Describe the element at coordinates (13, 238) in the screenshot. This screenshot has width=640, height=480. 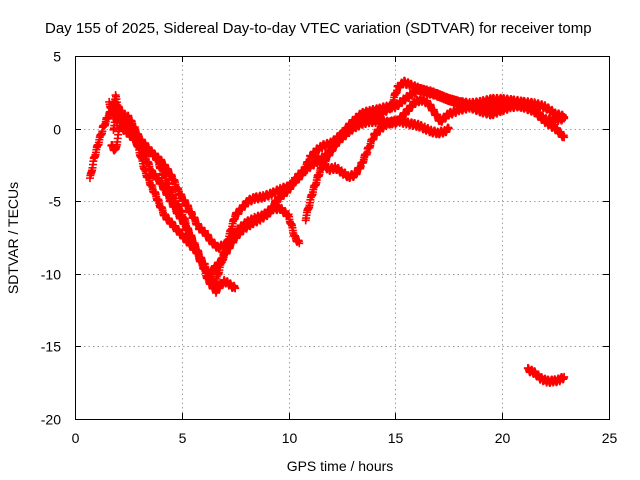
I see `y-axis-label: SDTVAR / TECUs` at that location.